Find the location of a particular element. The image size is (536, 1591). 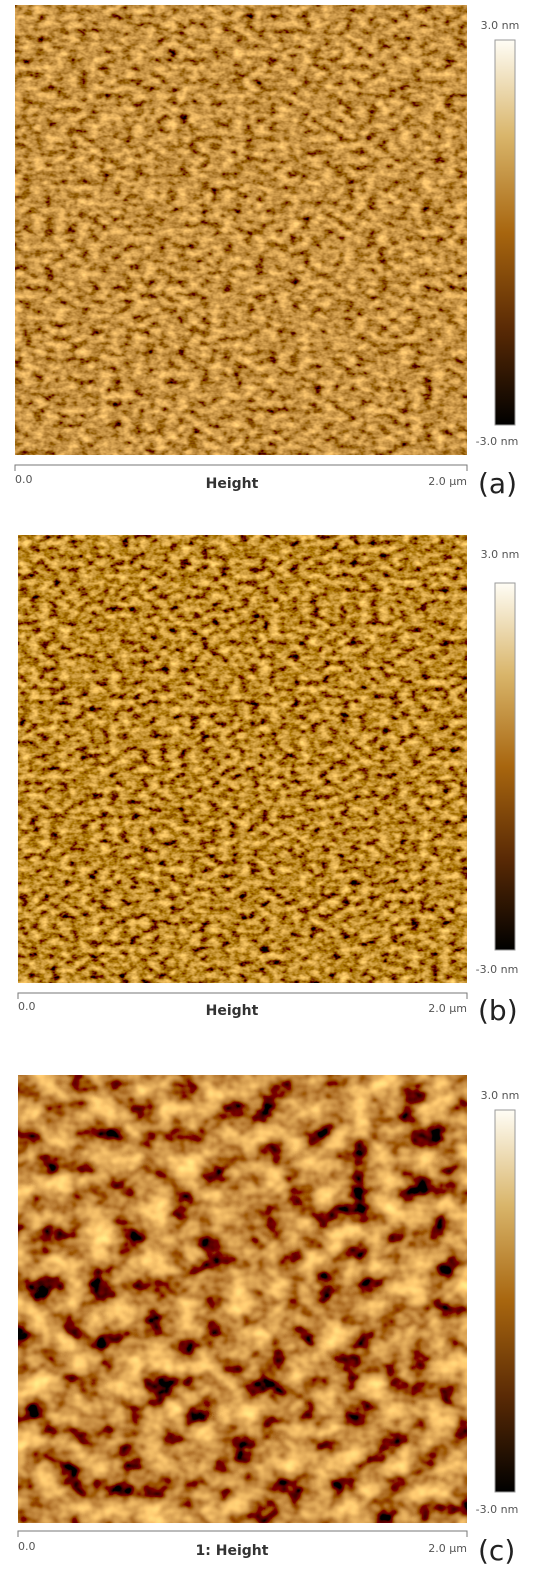

panel-title: 1: Height is located at coordinates (232, 1551).